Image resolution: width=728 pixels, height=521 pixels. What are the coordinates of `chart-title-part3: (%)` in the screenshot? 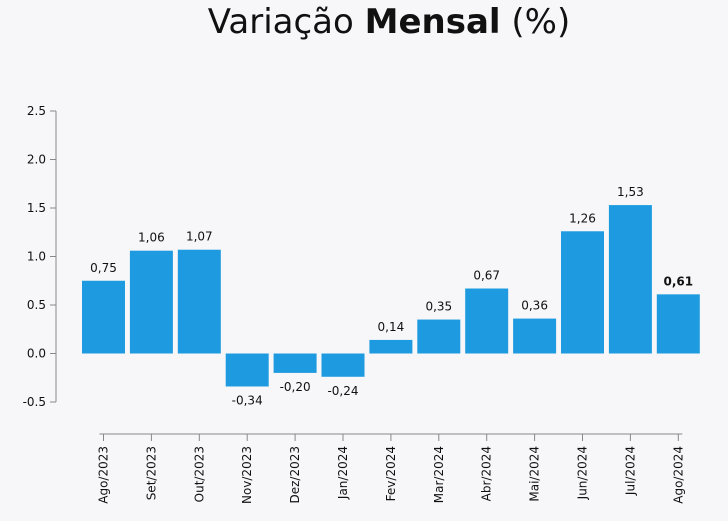 It's located at (535, 22).